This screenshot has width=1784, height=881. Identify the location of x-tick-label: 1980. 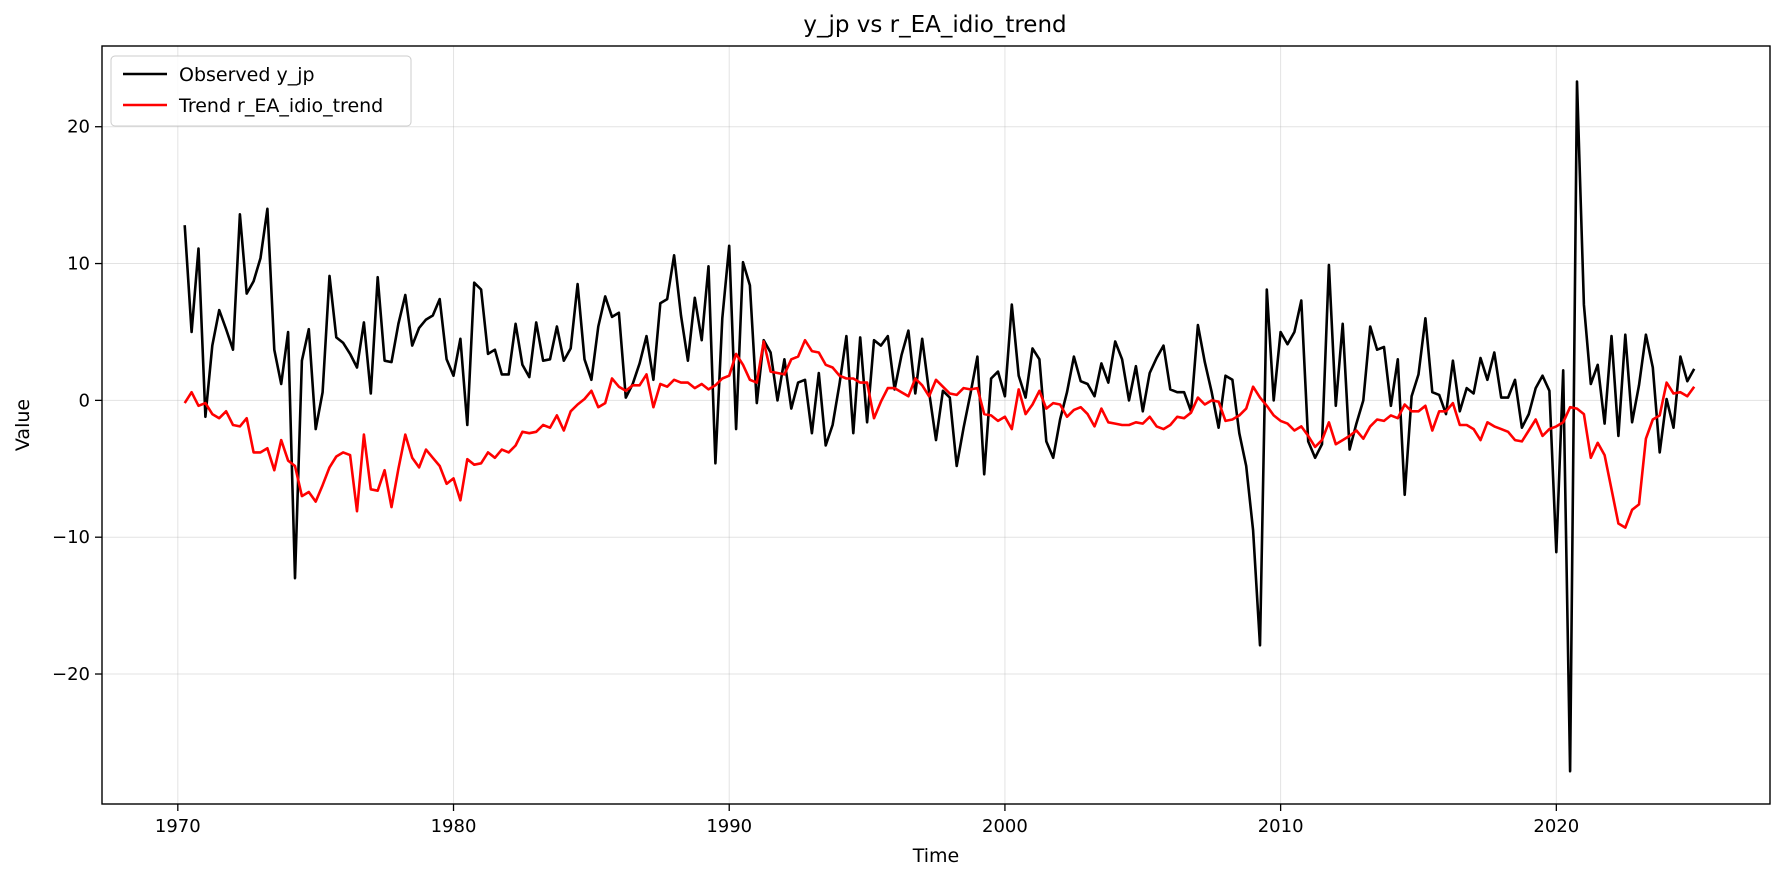
(454, 826).